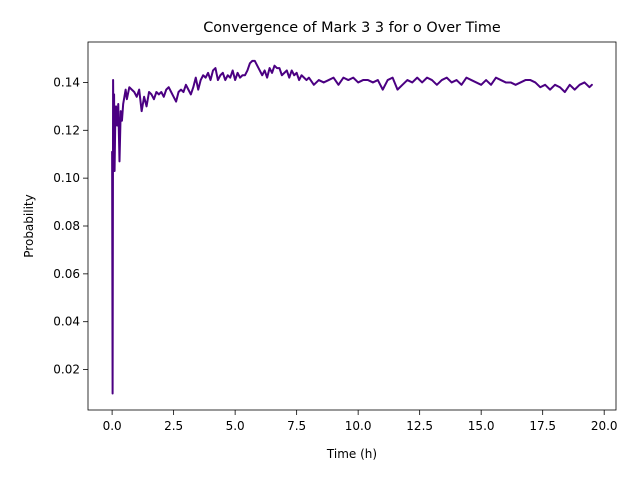 The image size is (640, 480). Describe the element at coordinates (296, 426) in the screenshot. I see `x-tick-label: 7.5` at that location.